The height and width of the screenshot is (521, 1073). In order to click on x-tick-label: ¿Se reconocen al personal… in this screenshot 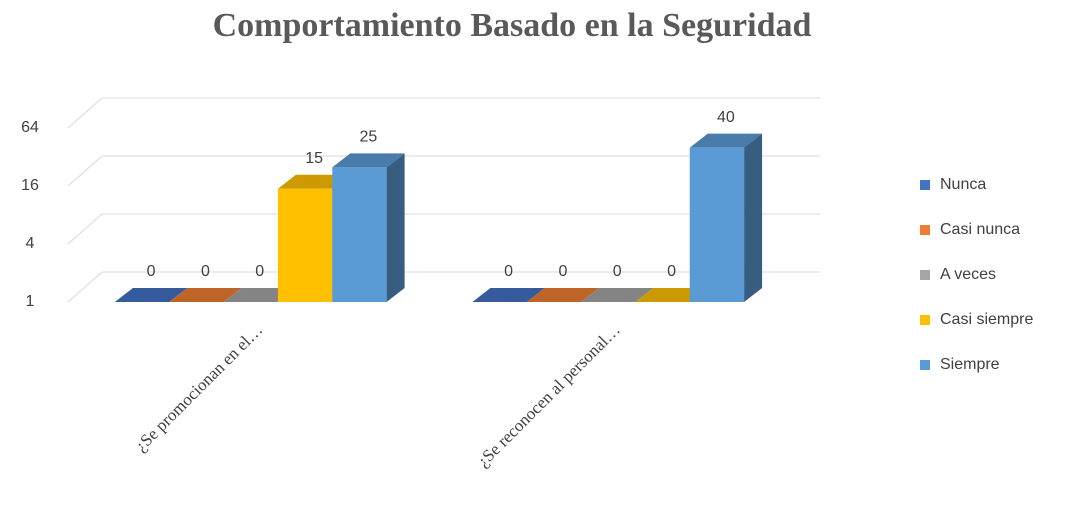, I will do `click(548, 395)`.